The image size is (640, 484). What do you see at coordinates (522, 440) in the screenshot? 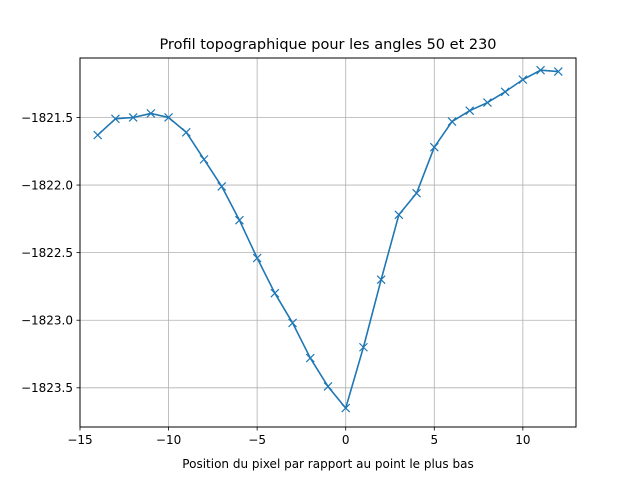
I see `x-tick-label: 10` at bounding box center [522, 440].